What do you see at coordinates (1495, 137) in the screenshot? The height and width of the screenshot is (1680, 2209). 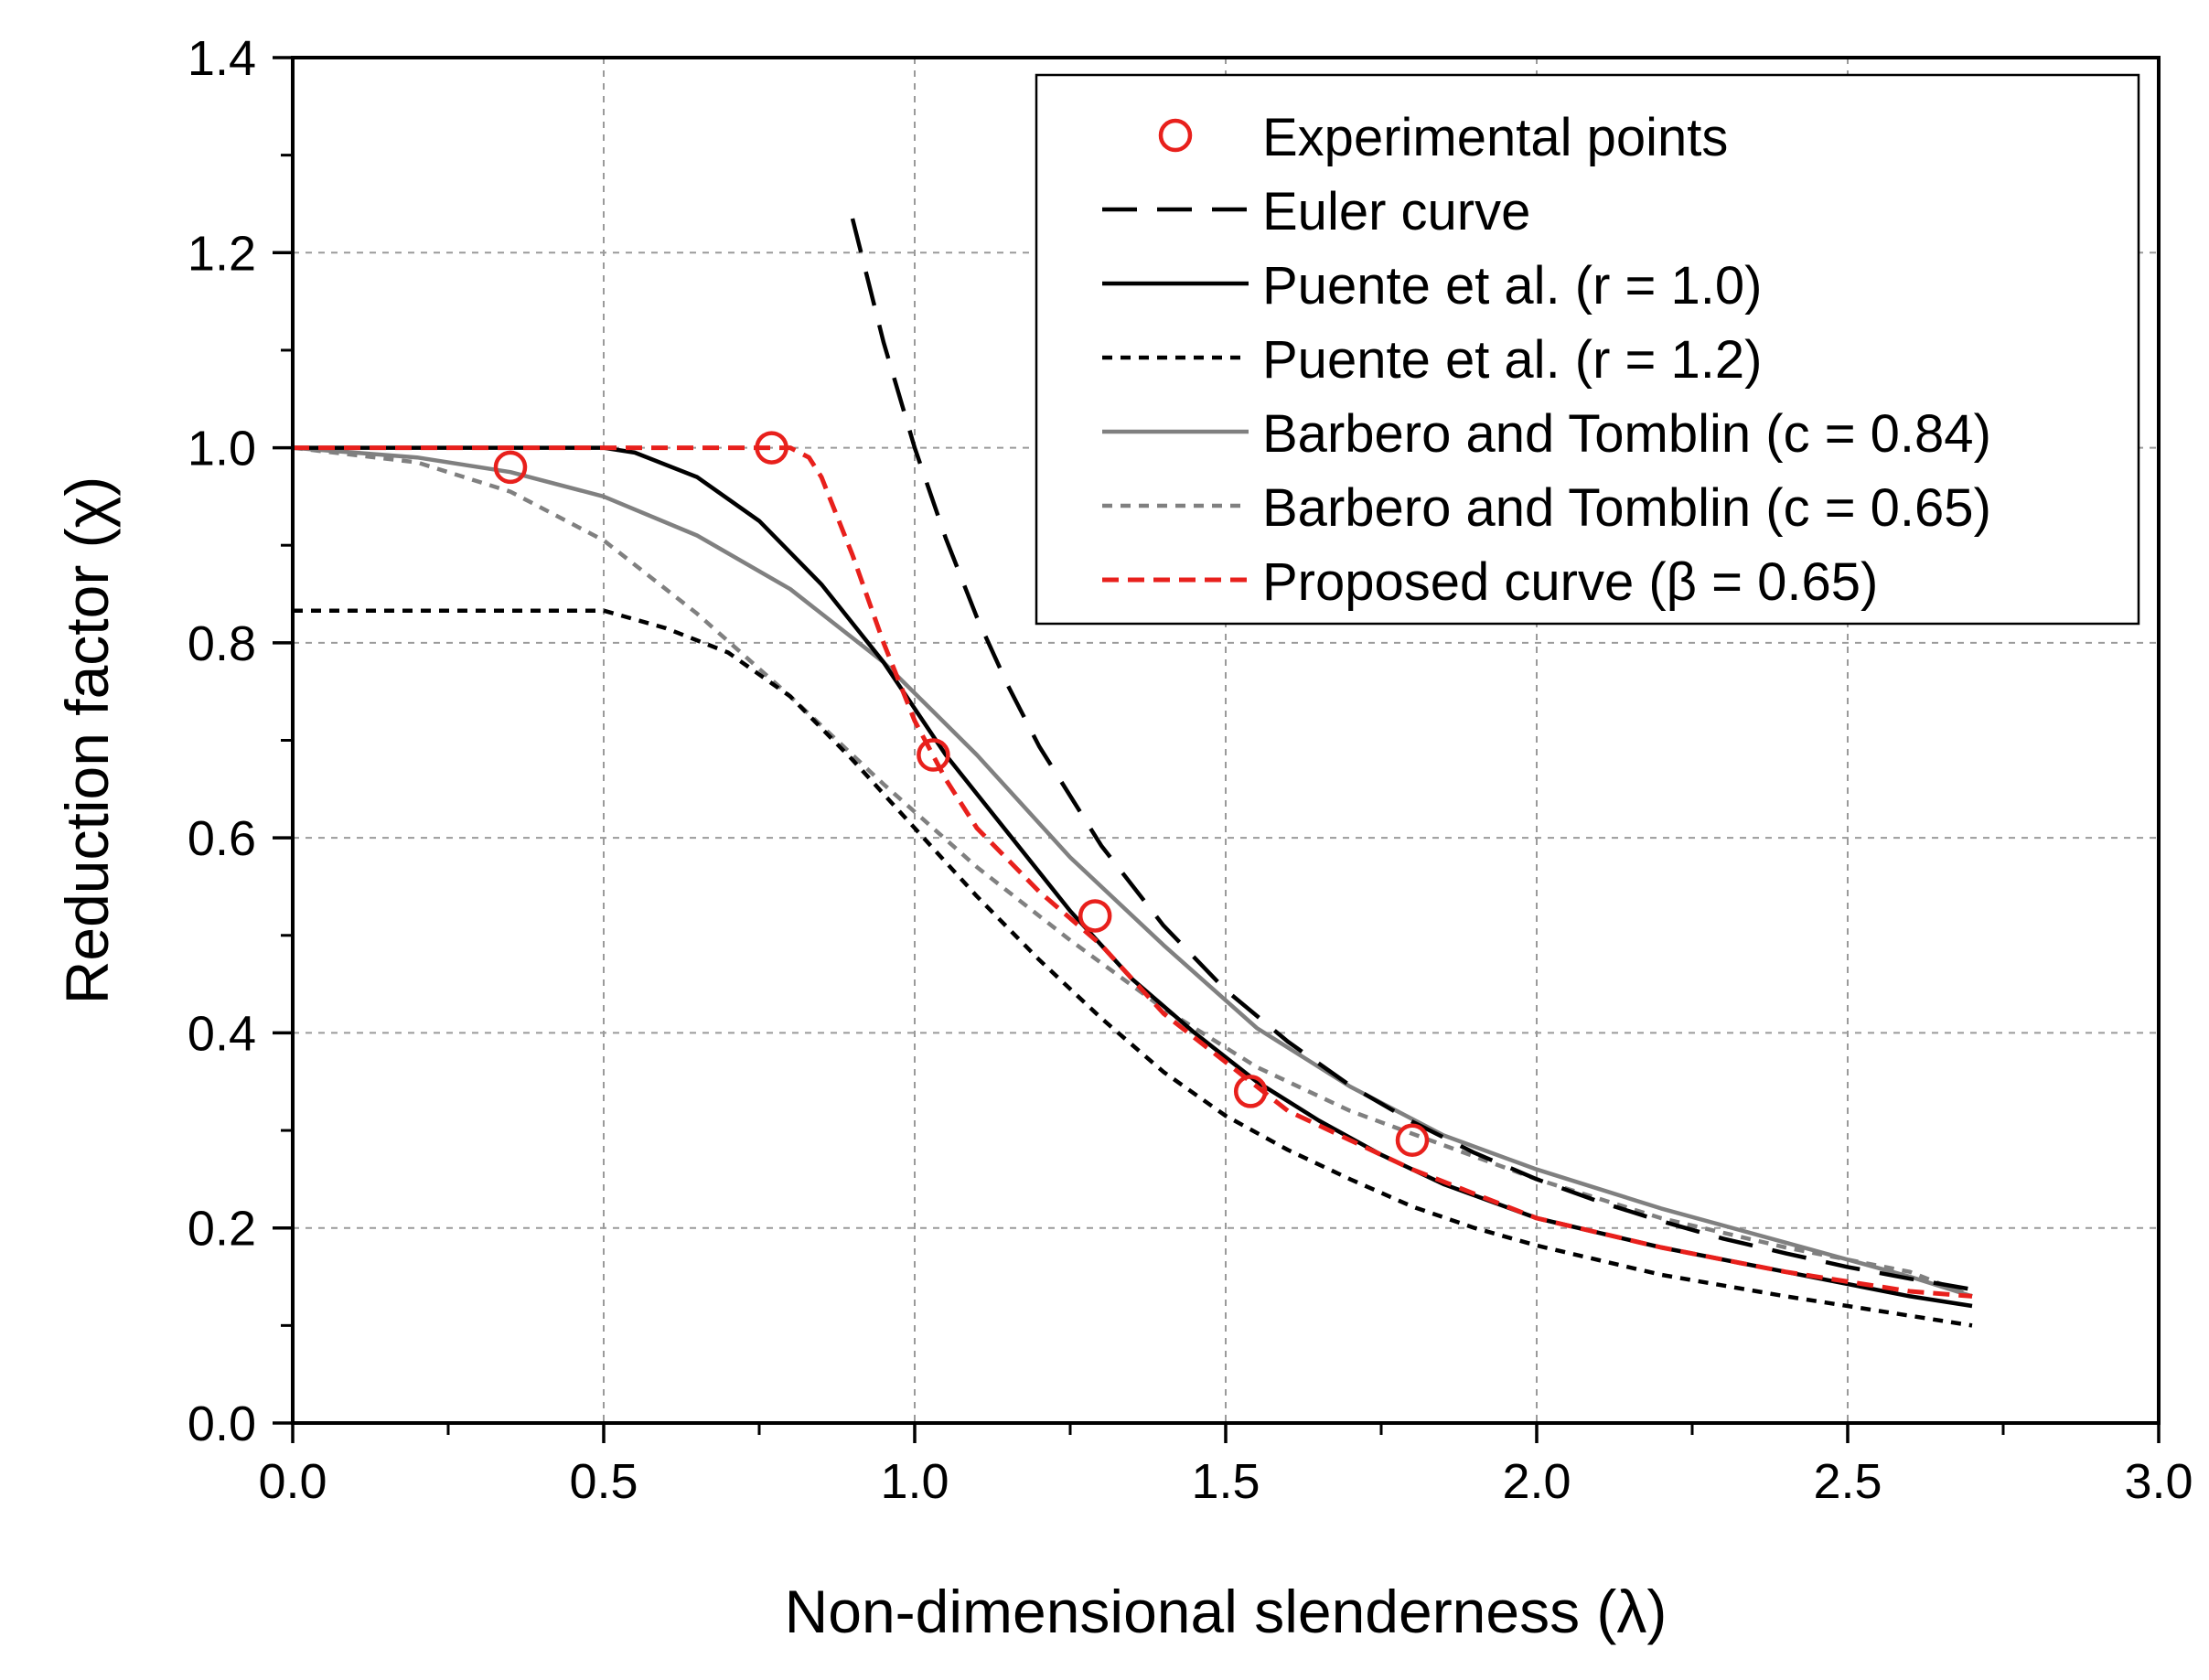 I see `legend-label: Experimental points` at bounding box center [1495, 137].